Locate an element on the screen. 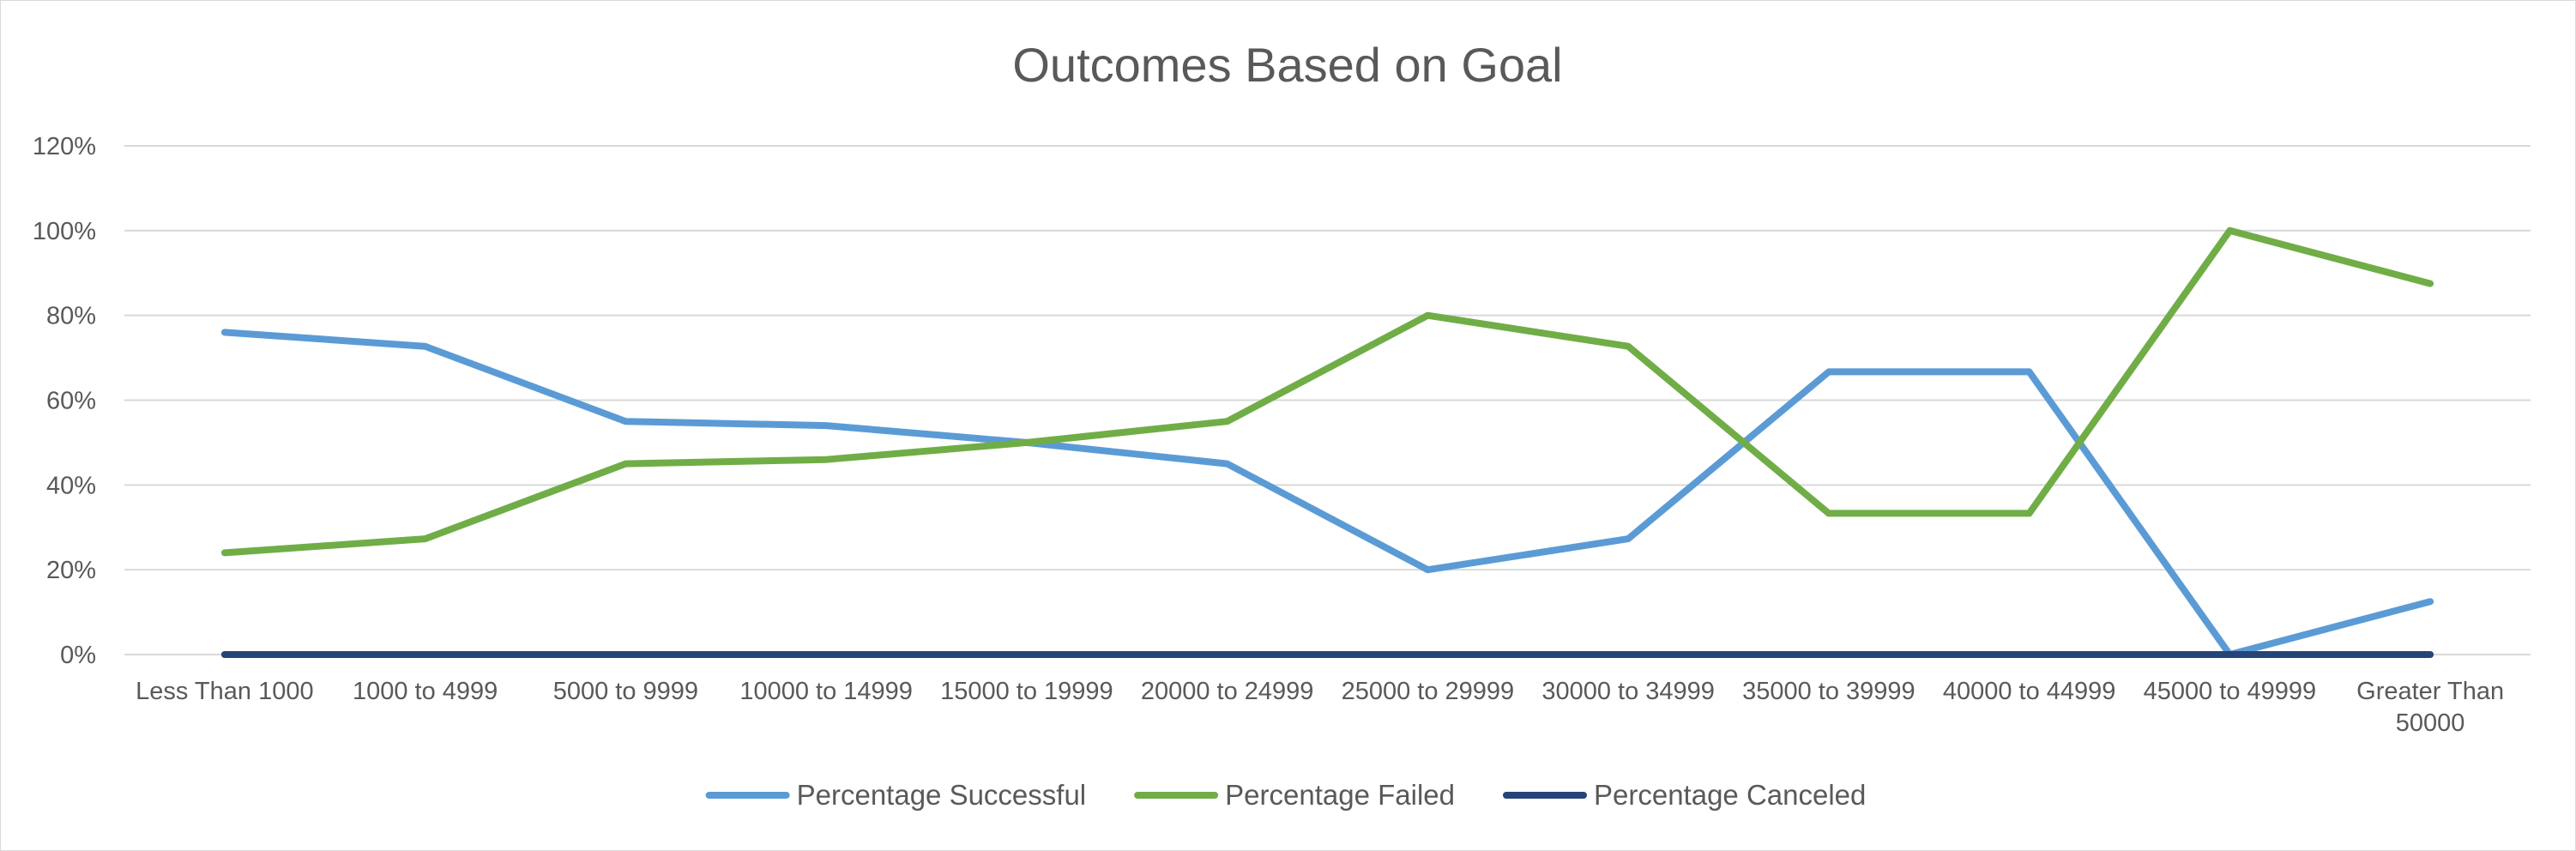 Image resolution: width=2576 pixels, height=851 pixels. x-tick-label: 15000 to 19999 is located at coordinates (1026, 691).